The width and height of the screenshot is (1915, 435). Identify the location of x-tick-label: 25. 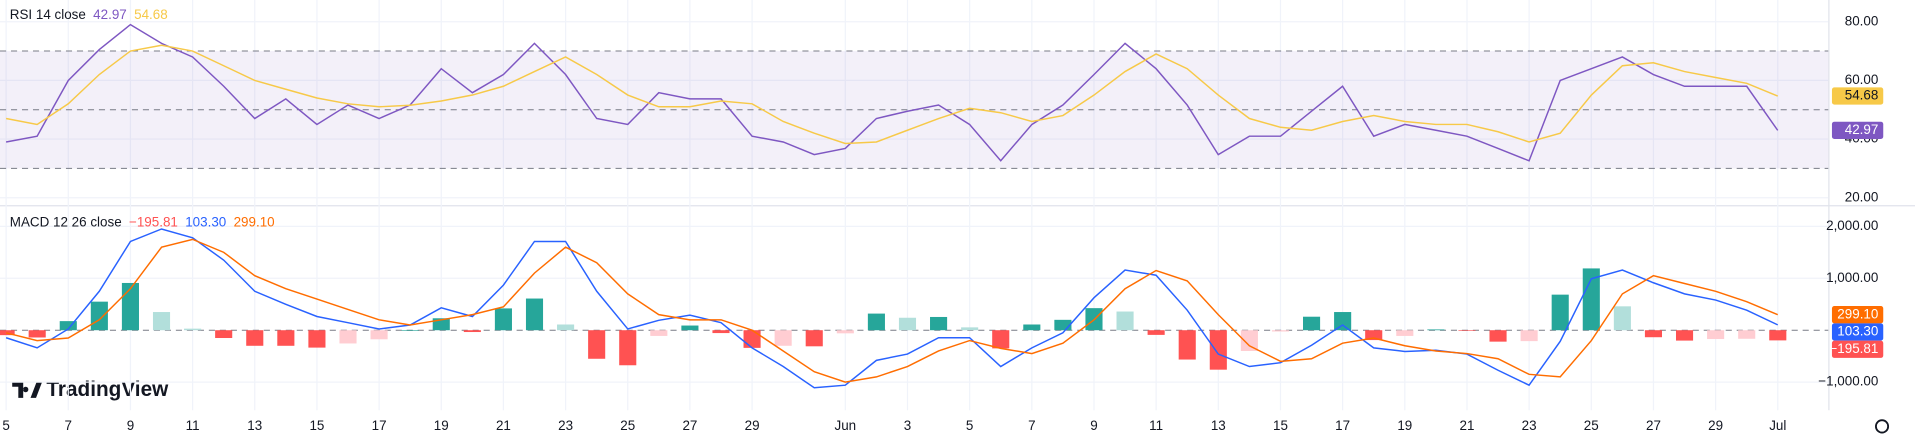
(627, 425).